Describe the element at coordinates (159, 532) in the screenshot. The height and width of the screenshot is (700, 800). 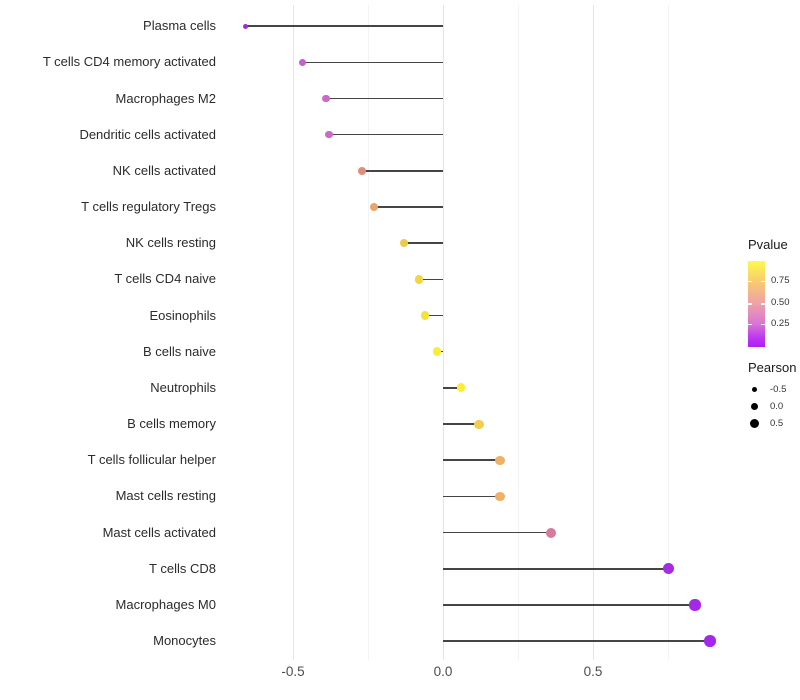
I see `y-axis-label: Mast cells activated` at that location.